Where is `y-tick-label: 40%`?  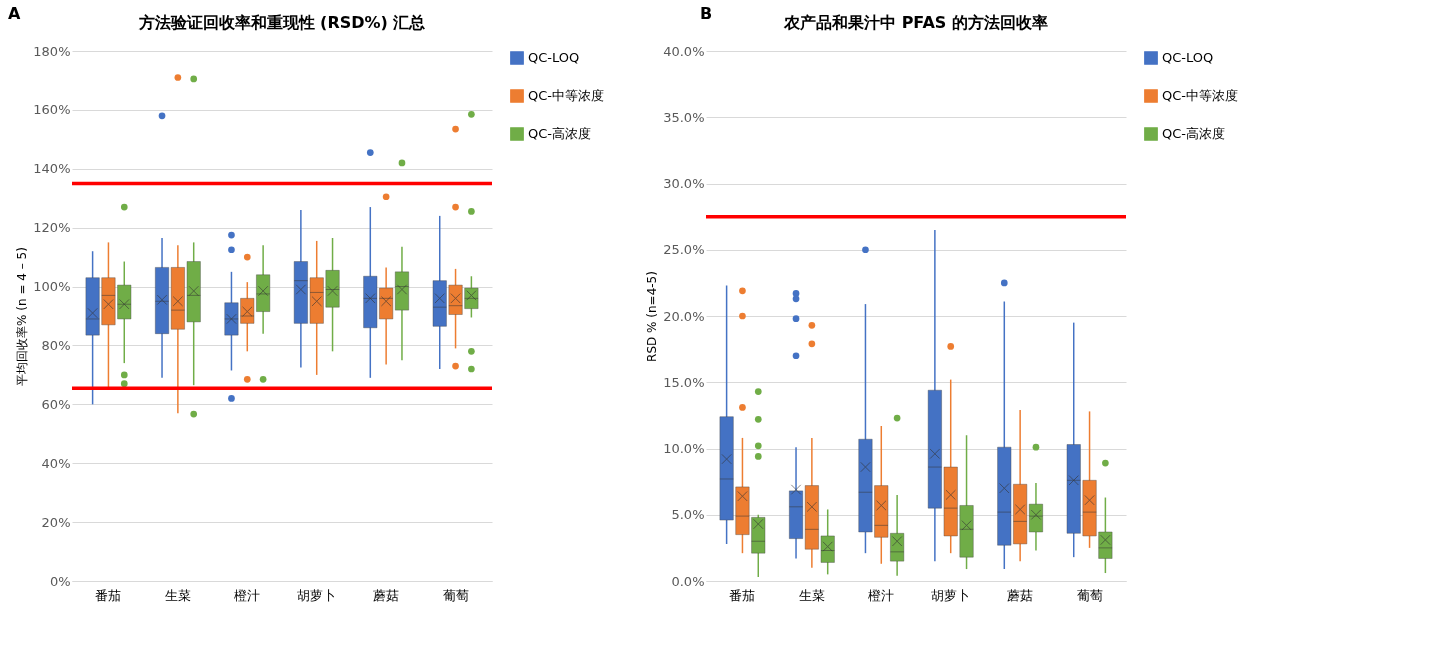
y-tick-label: 40% is located at coordinates (56, 463).